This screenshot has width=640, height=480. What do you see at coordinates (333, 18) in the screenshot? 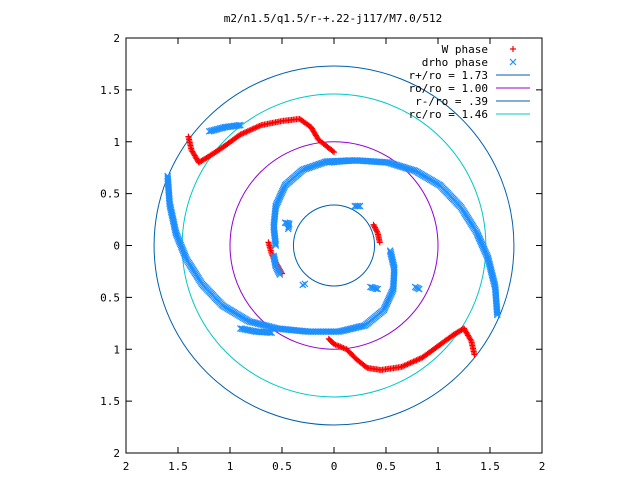
I see `chart-title: m2/n1.5/q1.5/r-+.22-j117/M7.0/512` at bounding box center [333, 18].